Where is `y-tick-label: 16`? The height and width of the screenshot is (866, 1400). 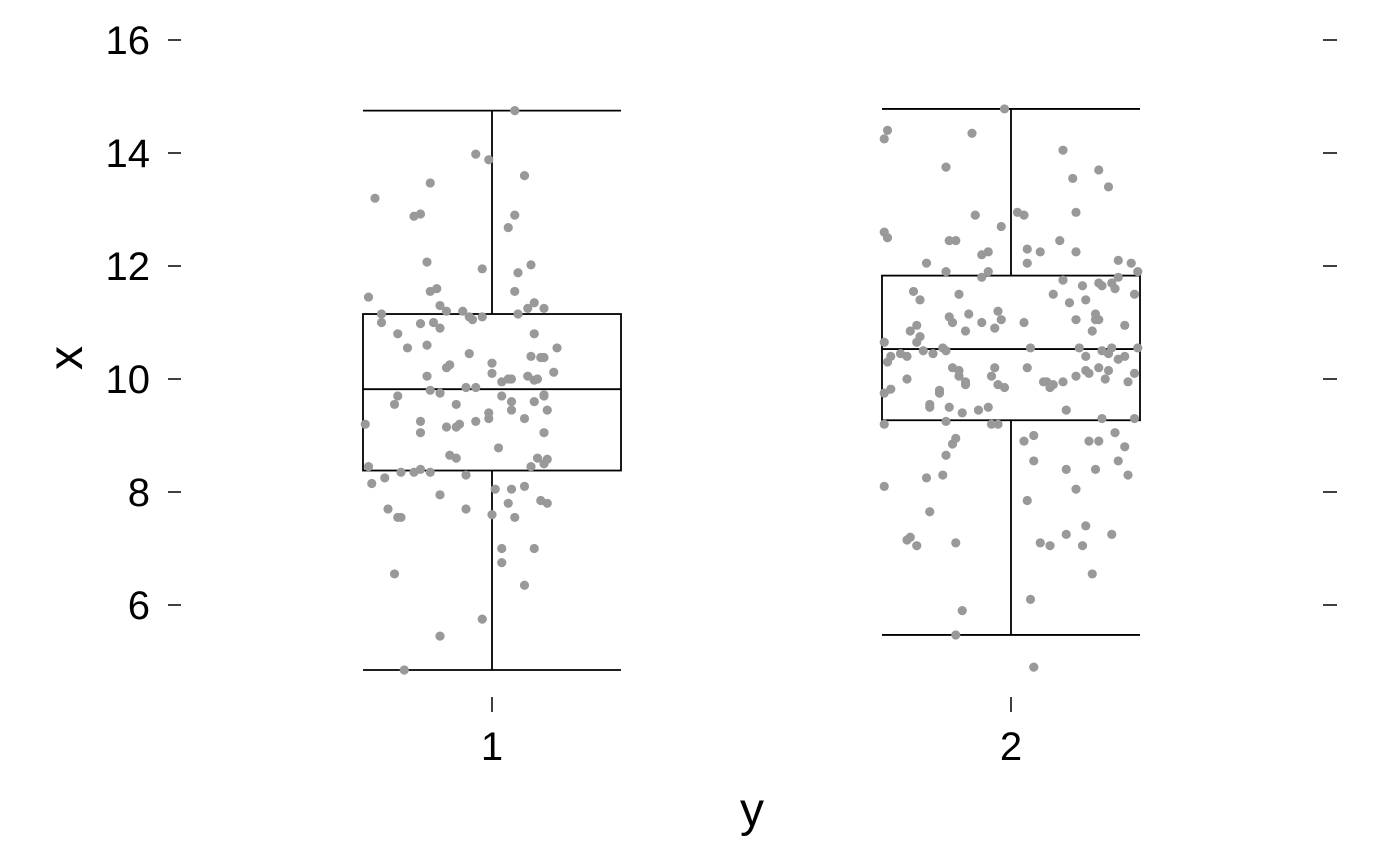 y-tick-label: 16 is located at coordinates (128, 41).